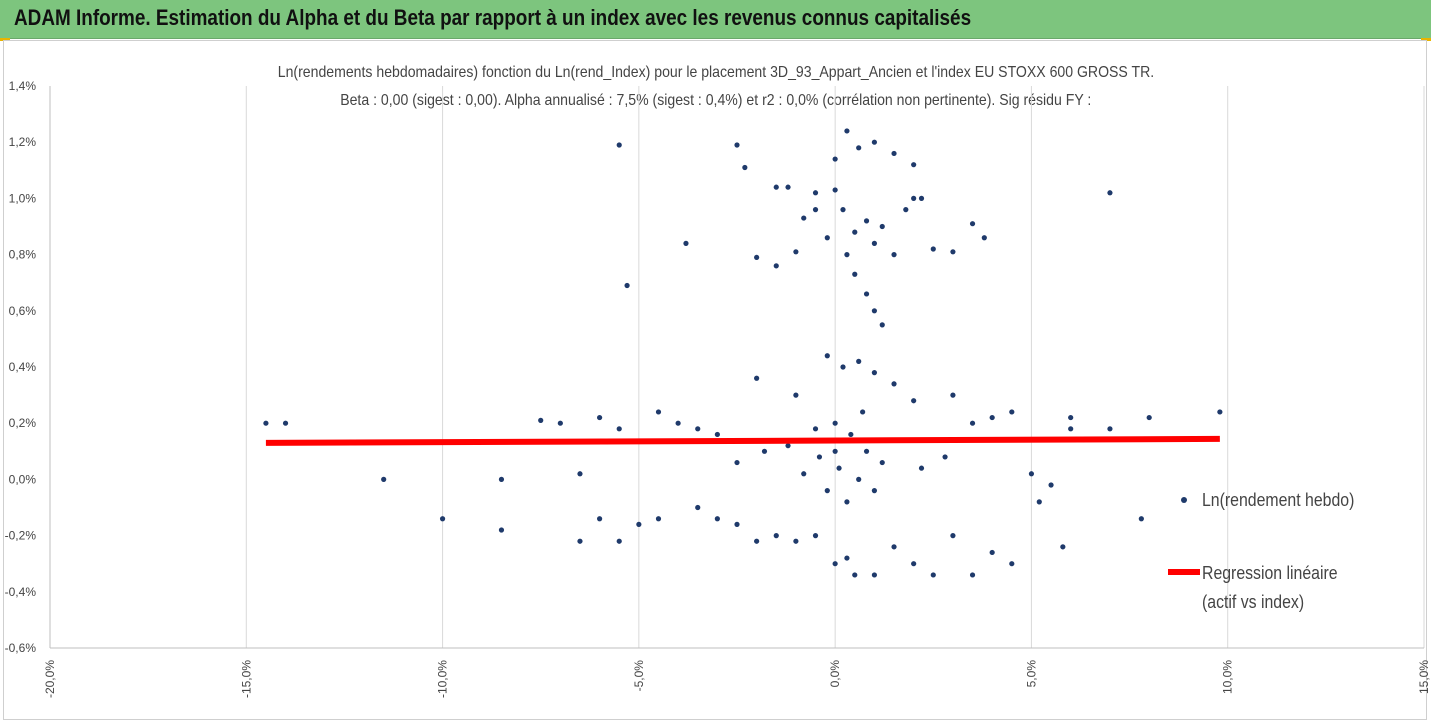 The width and height of the screenshot is (1431, 722). Describe the element at coordinates (23, 86) in the screenshot. I see `y-tick-label: 1,4%` at that location.